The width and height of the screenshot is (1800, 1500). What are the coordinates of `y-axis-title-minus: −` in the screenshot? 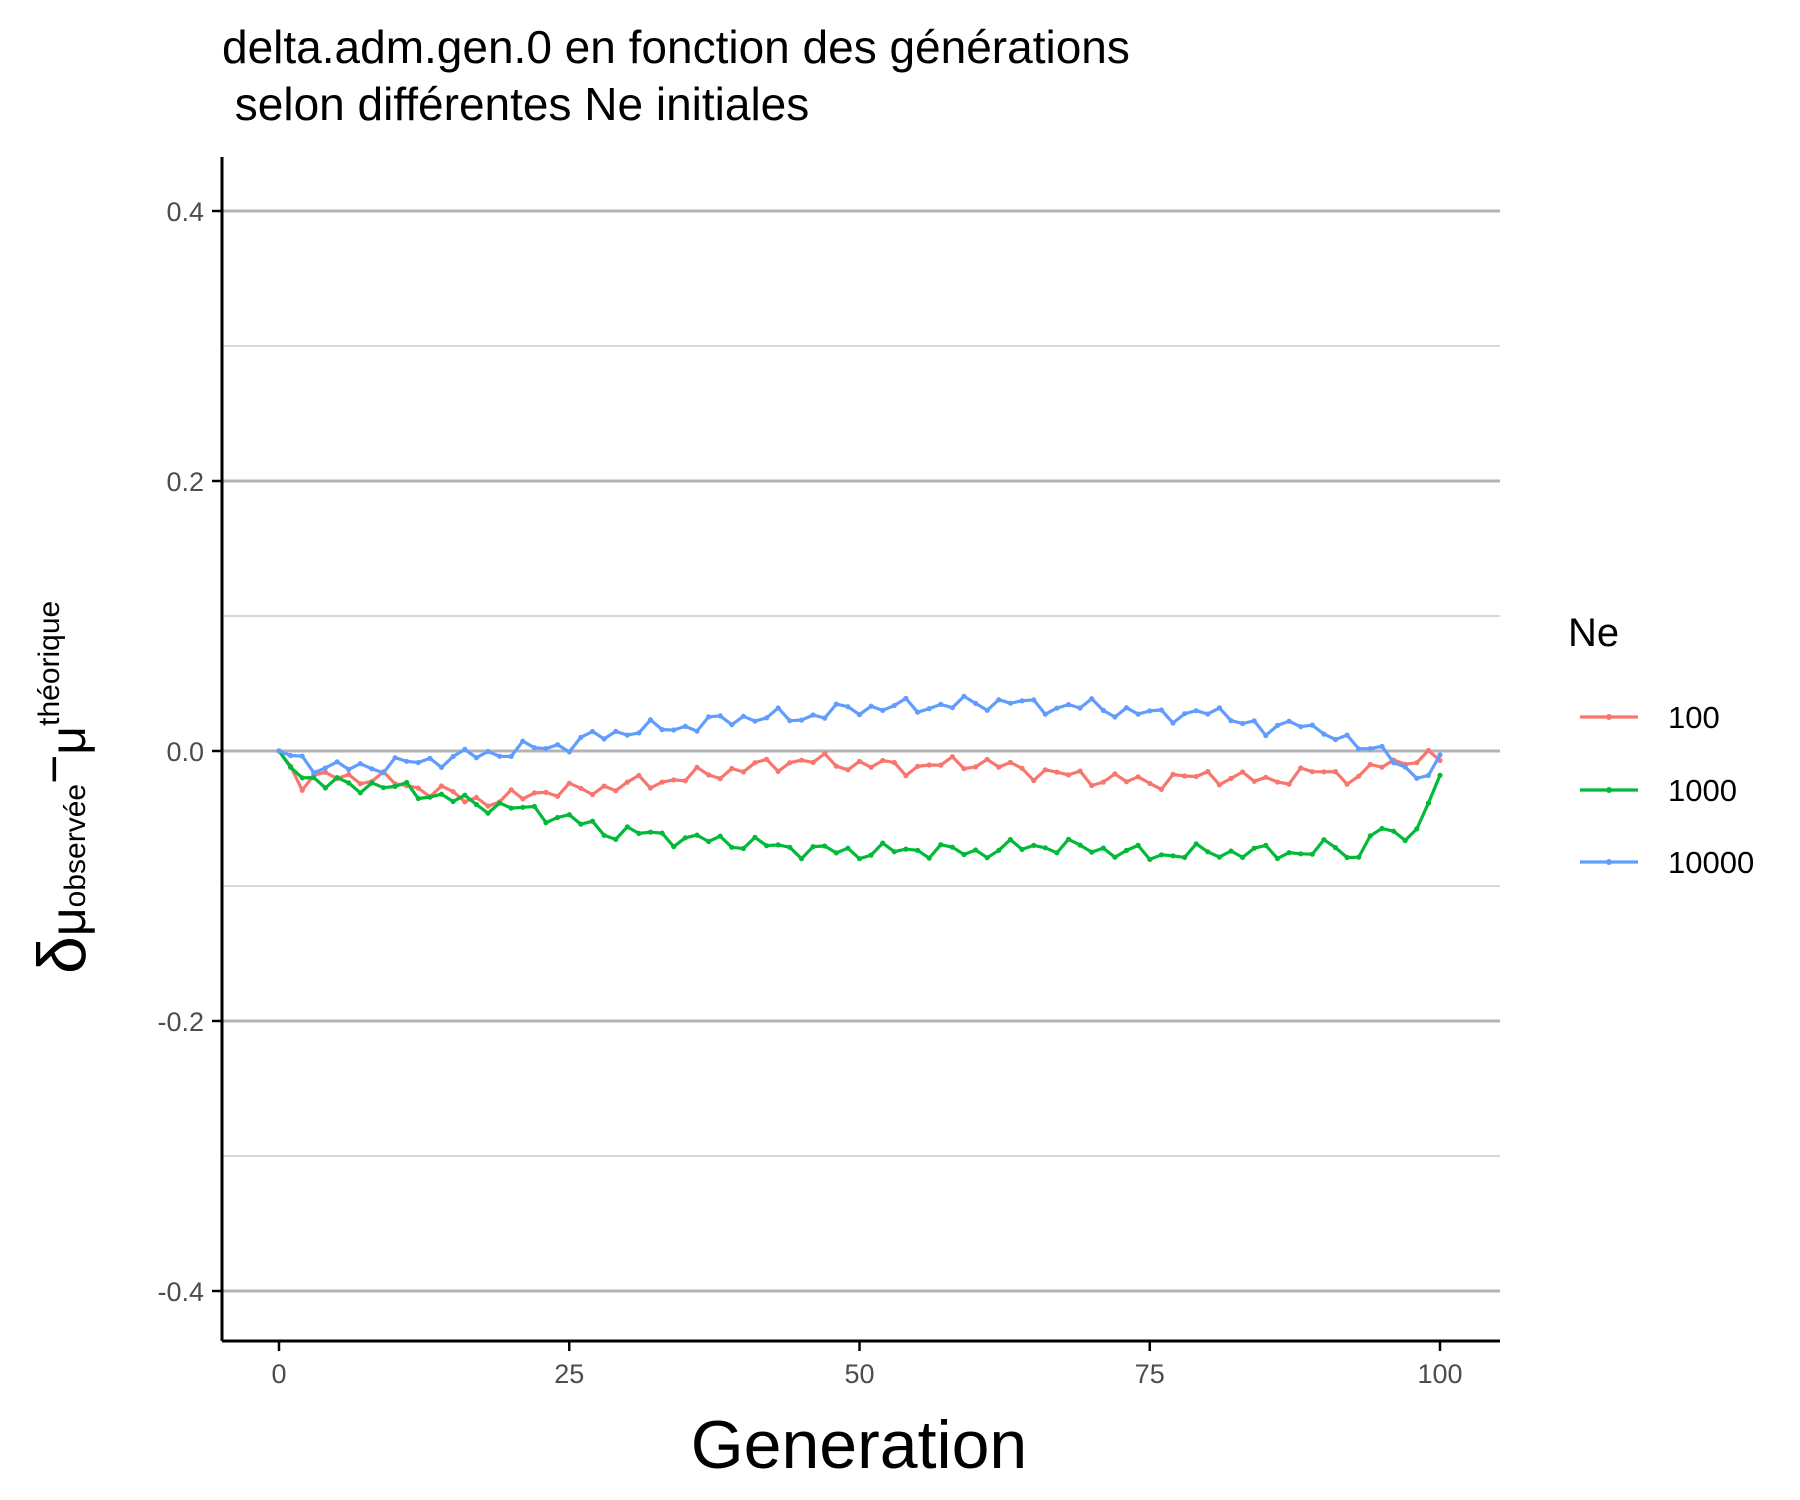 It's located at (54, 769).